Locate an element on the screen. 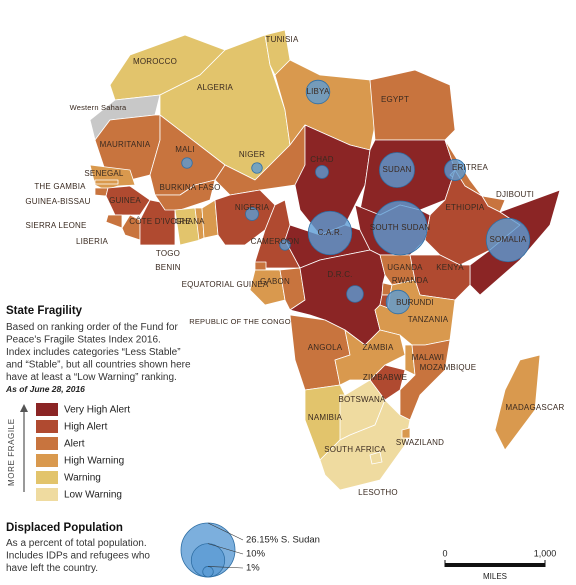 Image resolution: width=576 pixels, height=585 pixels. legend-label: Very High Alert is located at coordinates (97, 410).